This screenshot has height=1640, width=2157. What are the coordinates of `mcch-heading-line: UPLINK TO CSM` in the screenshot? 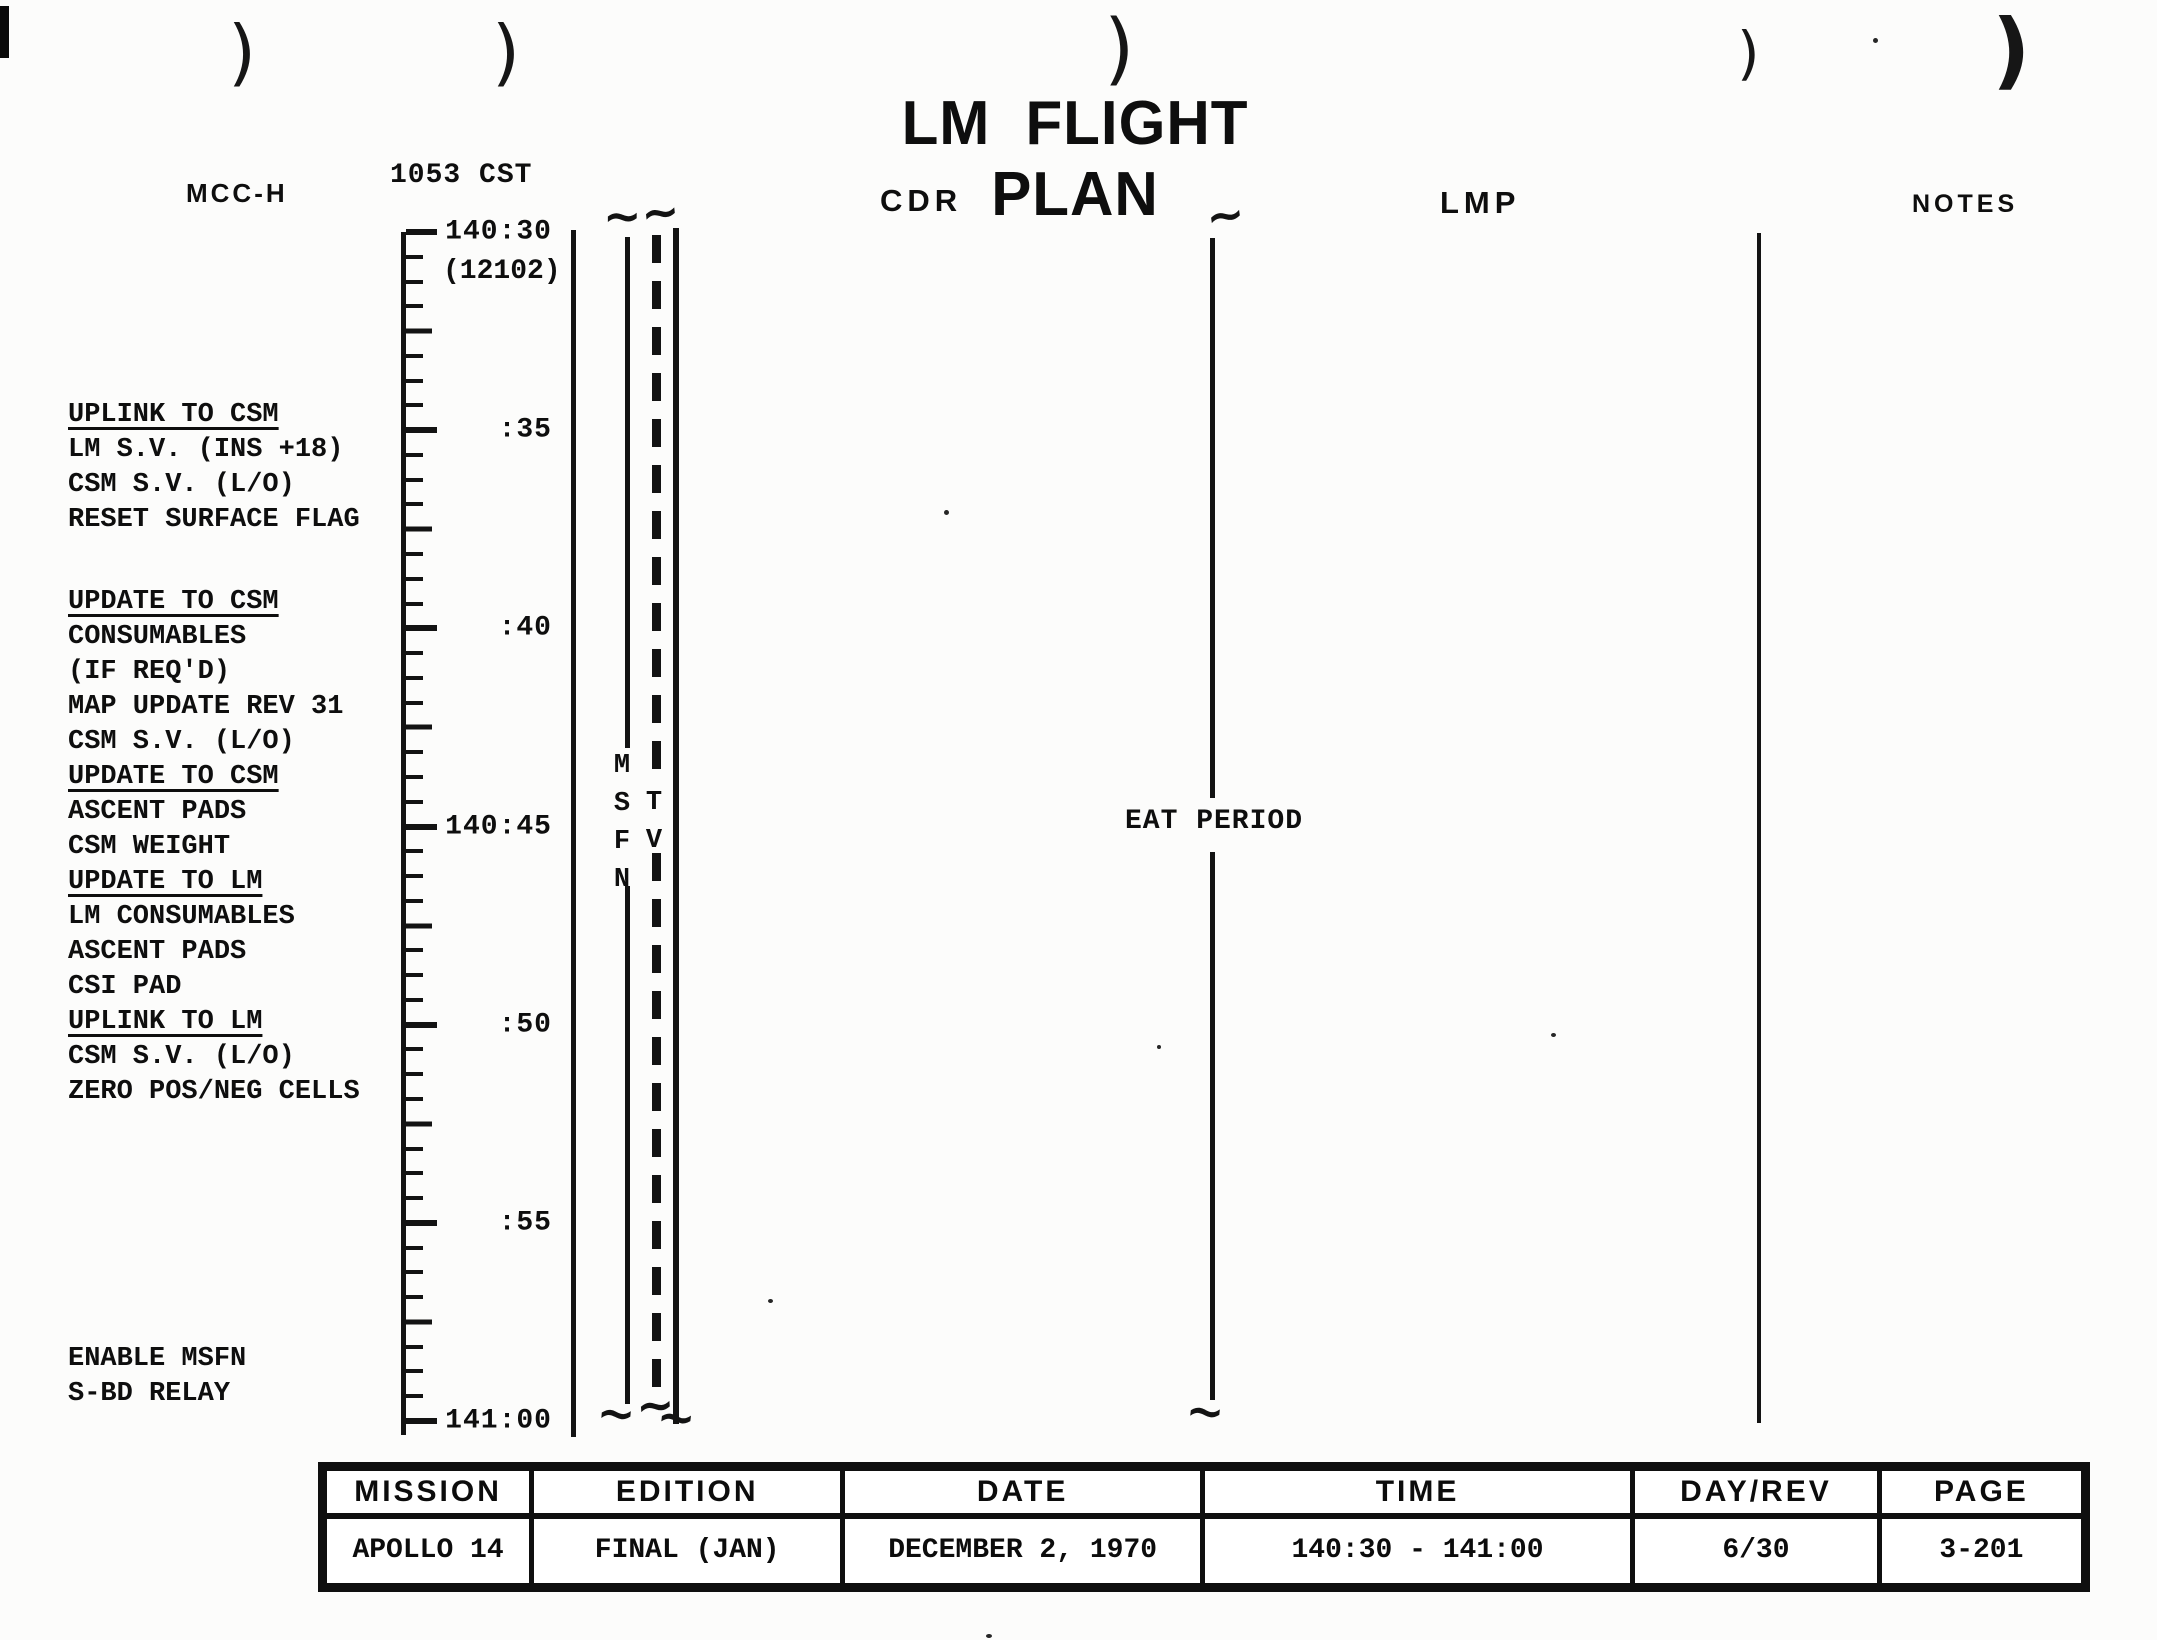 It's located at (173, 415).